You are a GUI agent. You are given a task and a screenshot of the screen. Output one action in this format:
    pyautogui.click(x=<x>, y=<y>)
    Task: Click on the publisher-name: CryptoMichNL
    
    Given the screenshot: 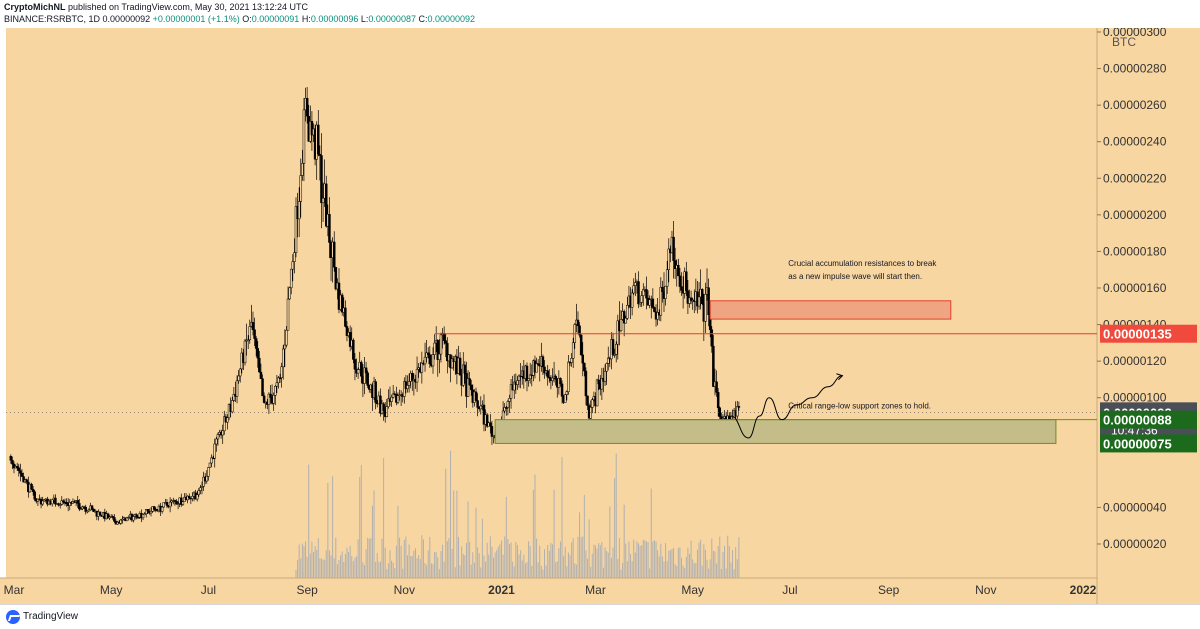 What is the action you would take?
    pyautogui.click(x=35, y=7)
    